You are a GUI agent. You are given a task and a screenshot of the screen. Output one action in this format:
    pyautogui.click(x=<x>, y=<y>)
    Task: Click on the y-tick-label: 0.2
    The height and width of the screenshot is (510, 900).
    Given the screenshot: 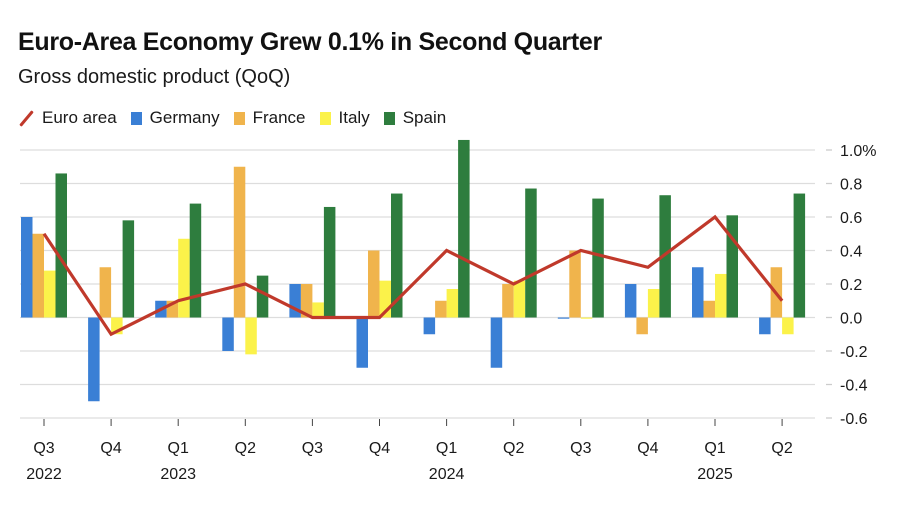 What is the action you would take?
    pyautogui.click(x=851, y=285)
    